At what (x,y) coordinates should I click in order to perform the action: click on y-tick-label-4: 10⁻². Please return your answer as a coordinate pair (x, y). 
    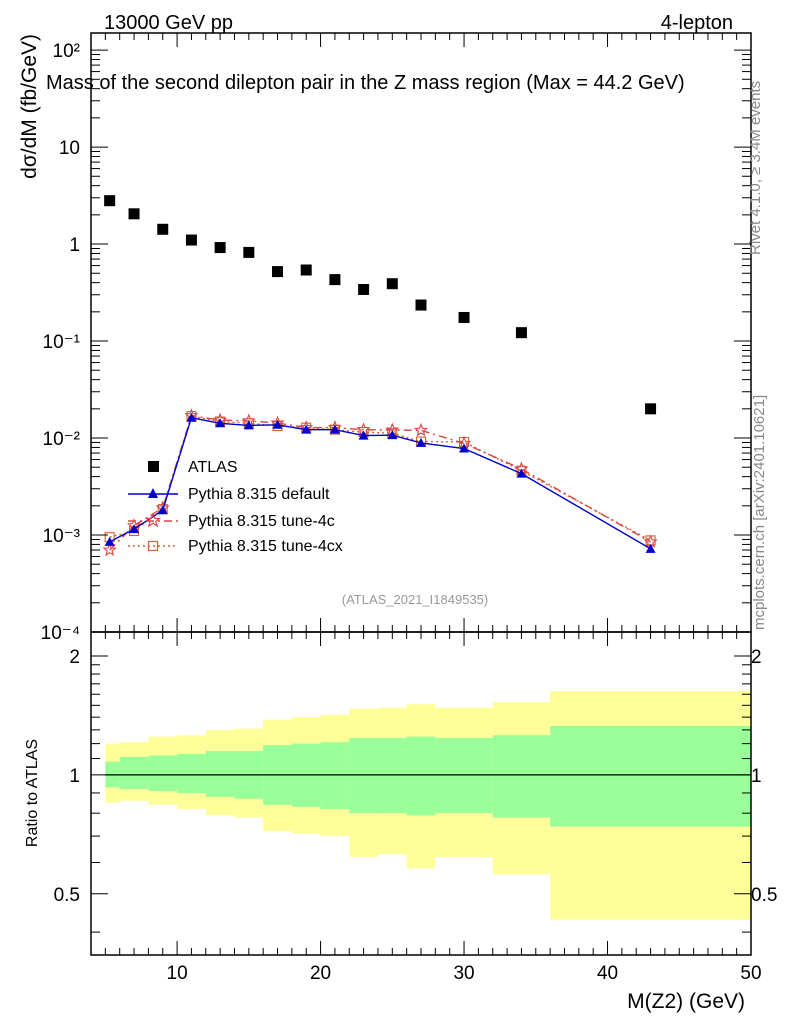
    Looking at the image, I should click on (62, 439).